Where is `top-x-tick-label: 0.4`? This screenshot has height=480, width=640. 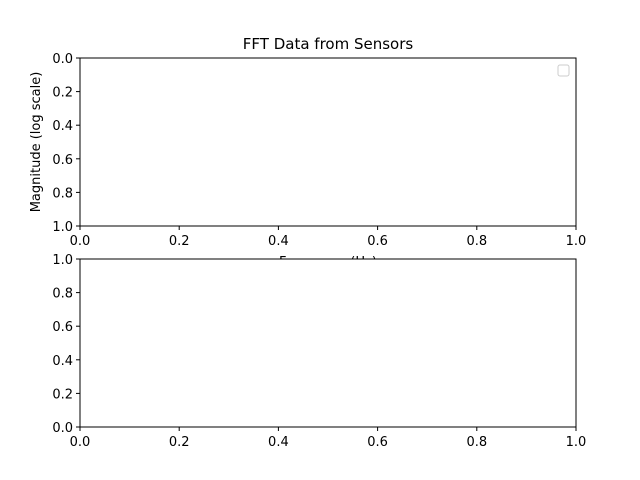
top-x-tick-label: 0.4 is located at coordinates (278, 241).